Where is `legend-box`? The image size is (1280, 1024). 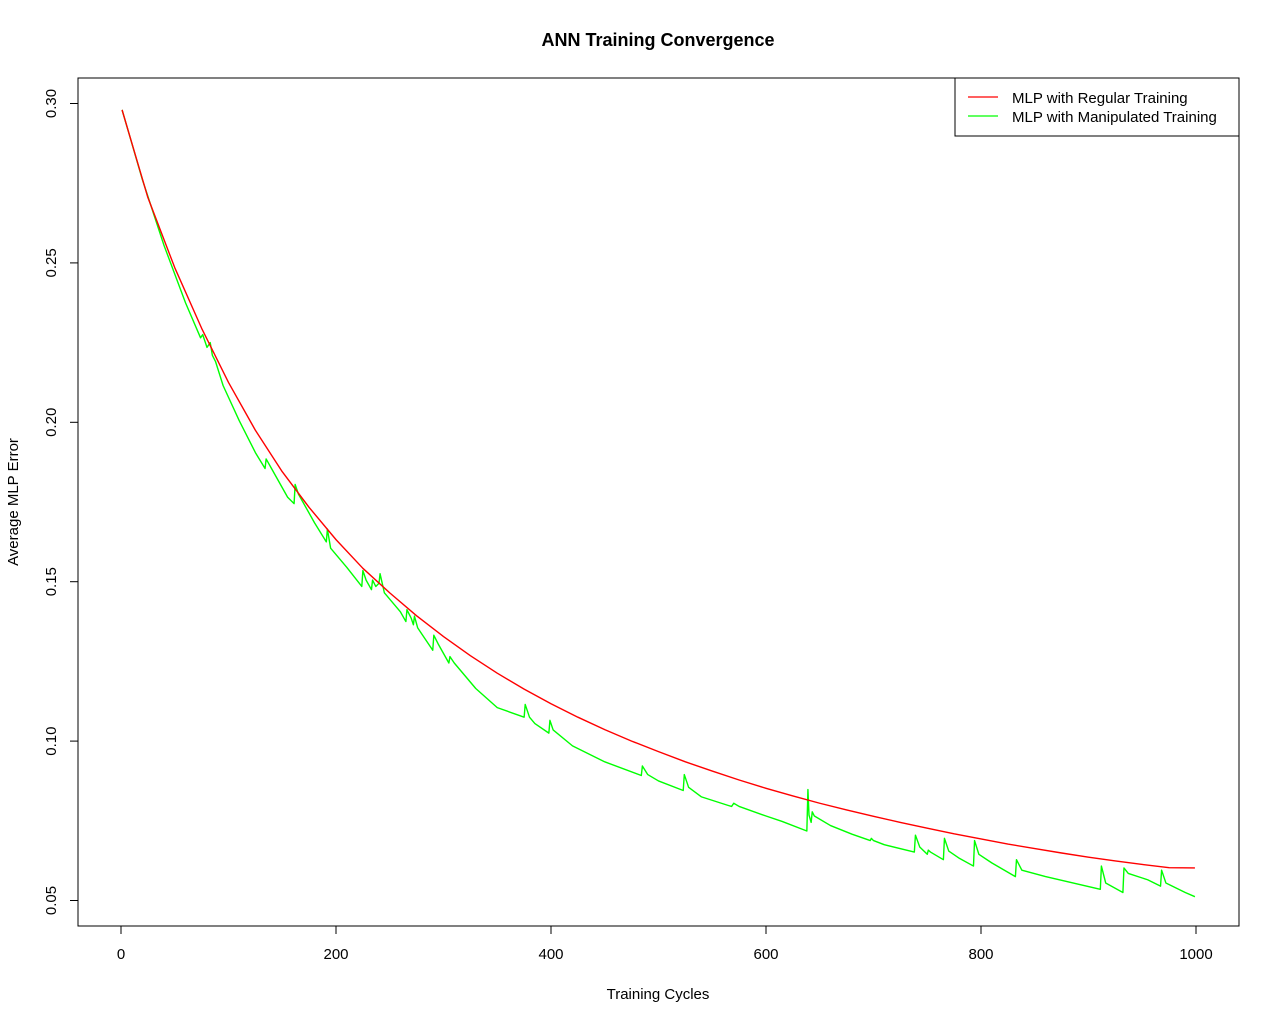
legend-box is located at coordinates (1097, 107).